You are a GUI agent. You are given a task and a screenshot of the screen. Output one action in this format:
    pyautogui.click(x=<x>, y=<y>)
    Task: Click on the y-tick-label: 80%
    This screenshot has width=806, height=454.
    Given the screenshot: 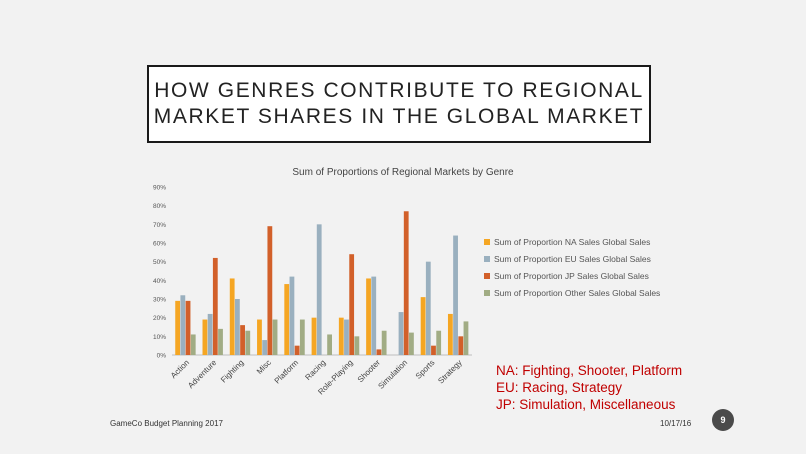 What is the action you would take?
    pyautogui.click(x=159, y=206)
    